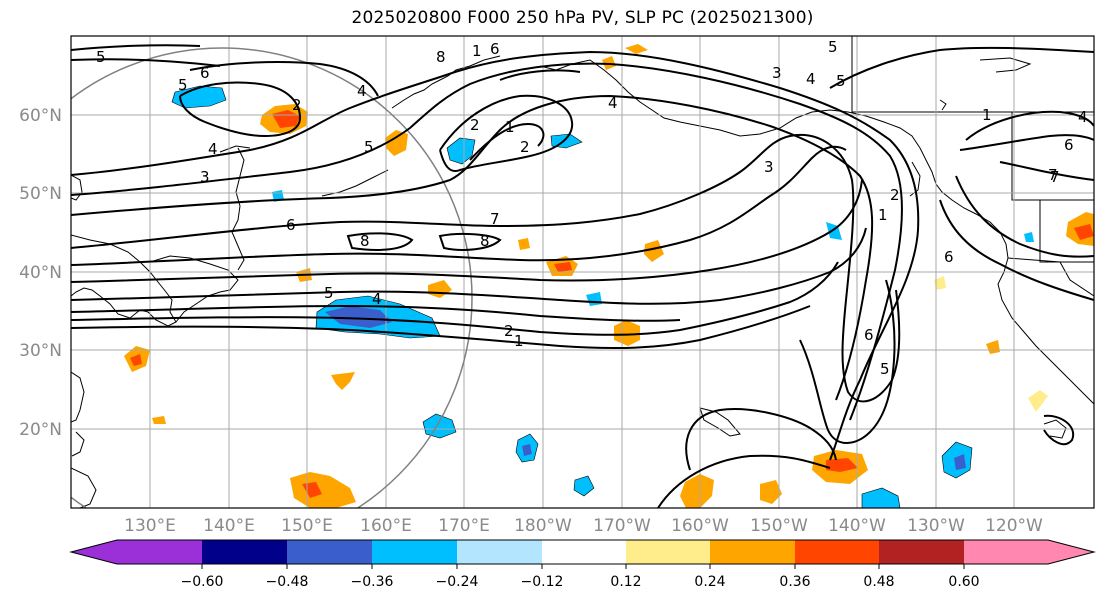 This screenshot has width=1105, height=601. I want to click on lon-label: 150°W, so click(779, 526).